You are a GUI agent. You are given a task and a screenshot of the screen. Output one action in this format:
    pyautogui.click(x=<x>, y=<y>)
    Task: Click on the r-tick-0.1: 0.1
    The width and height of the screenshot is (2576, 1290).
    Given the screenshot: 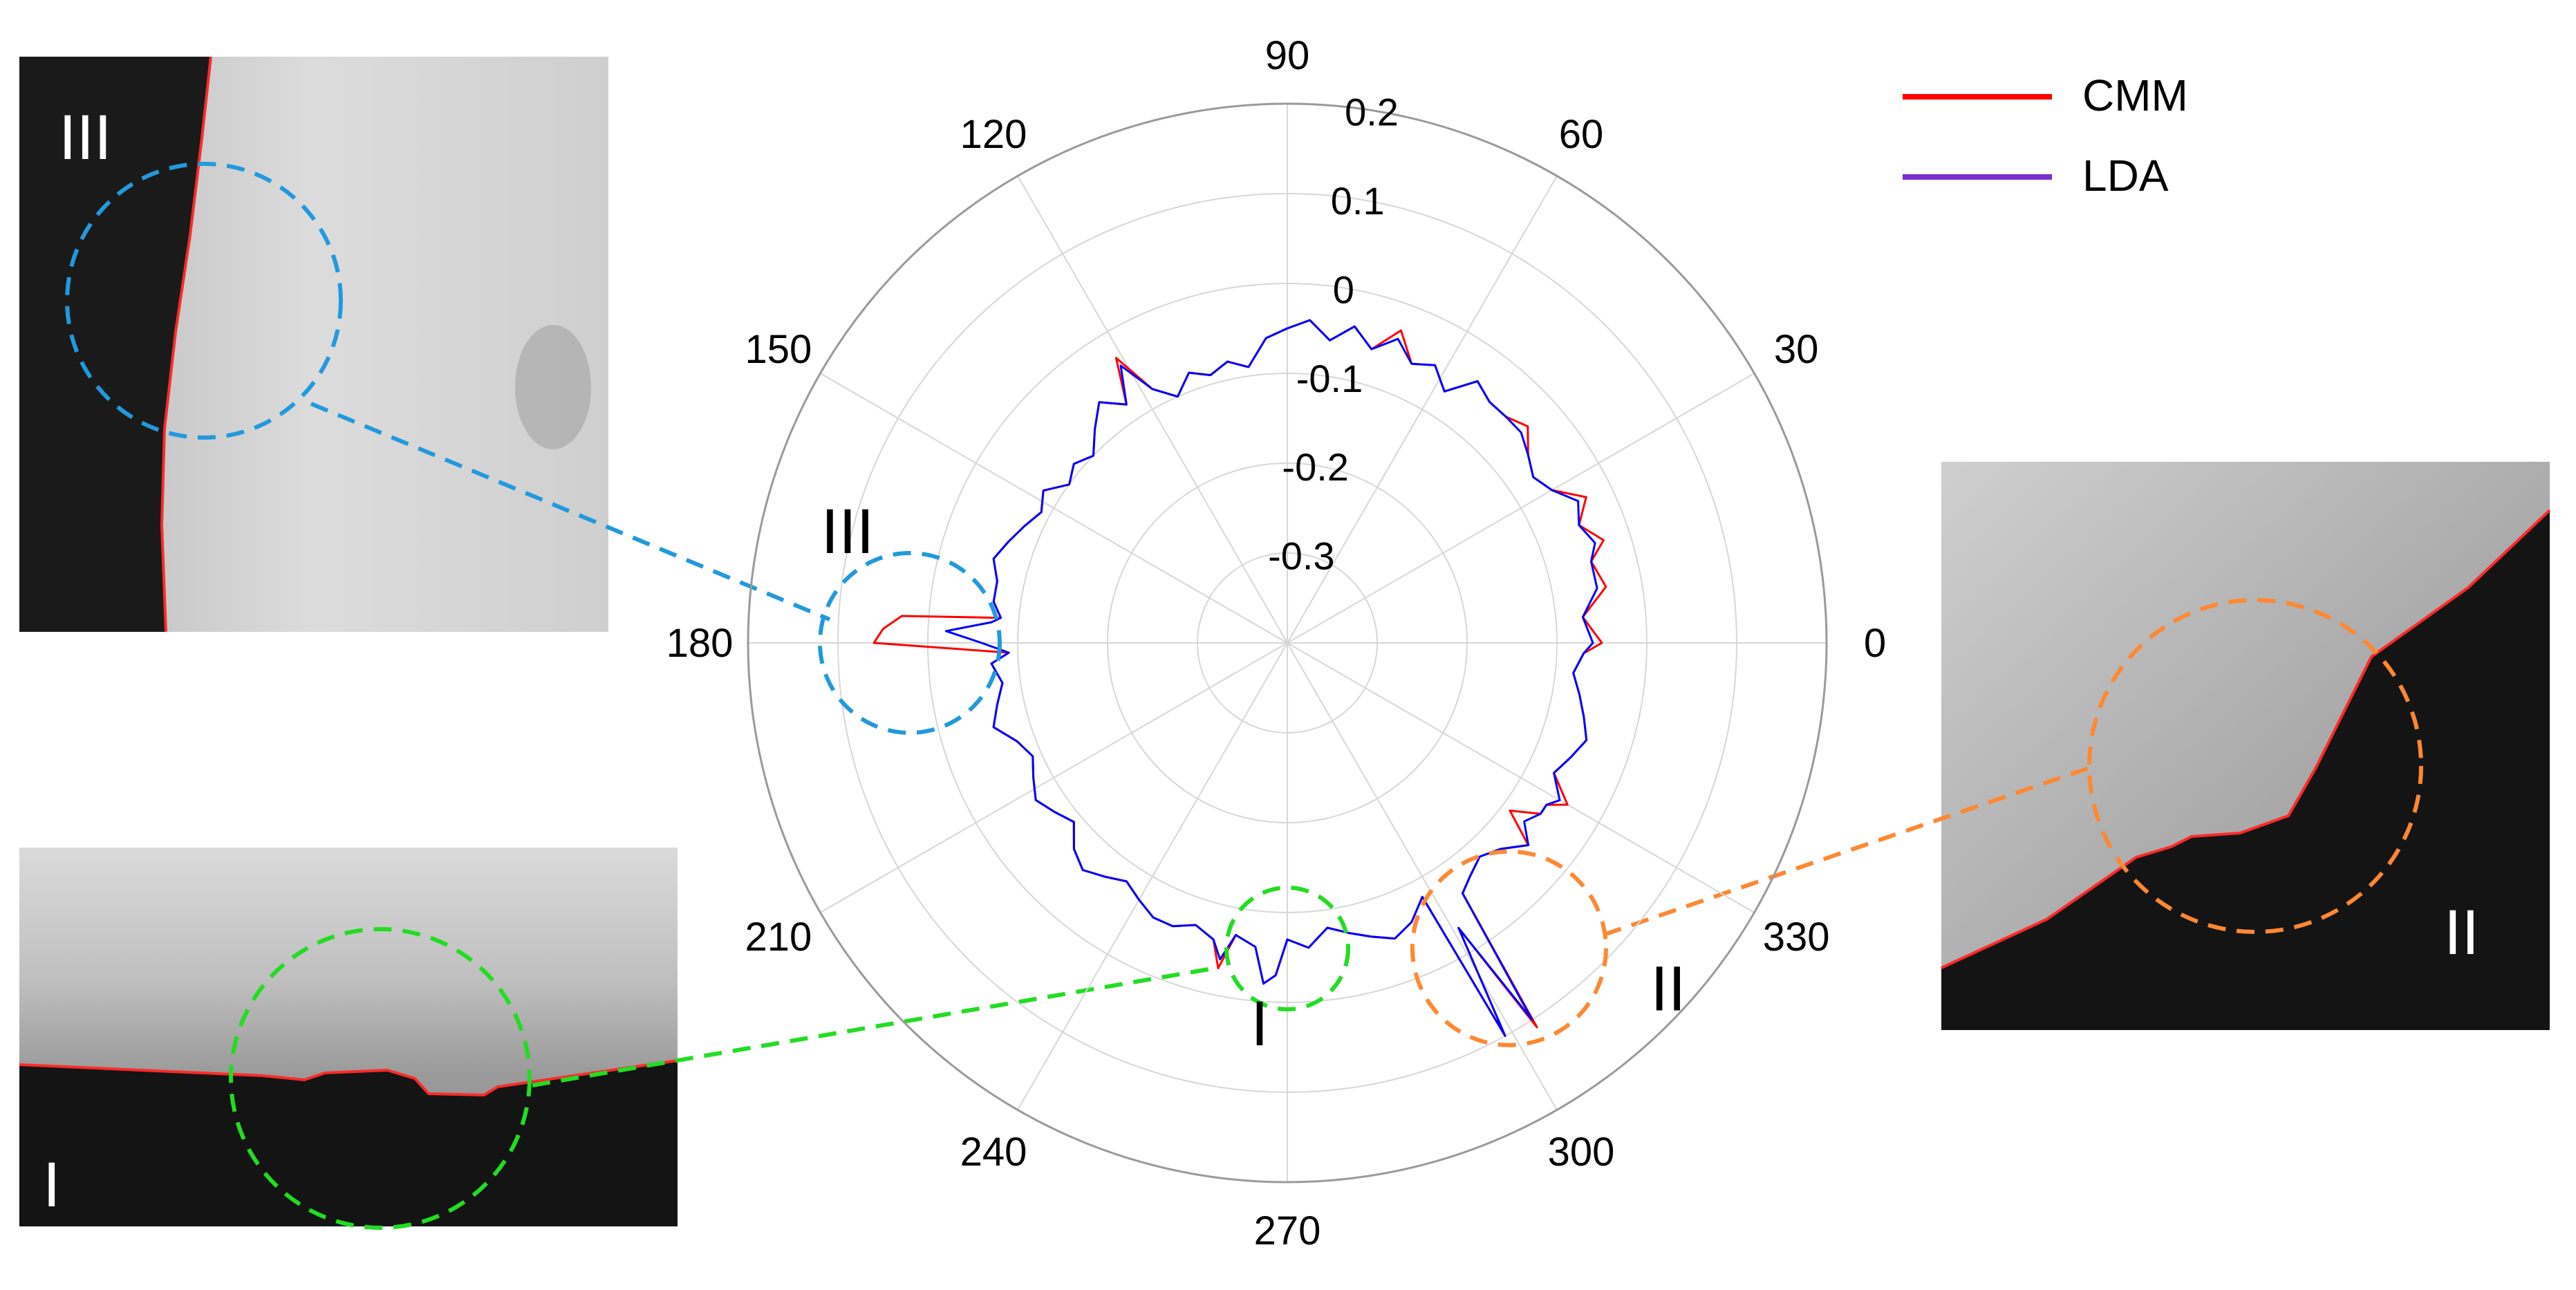 What is the action you would take?
    pyautogui.click(x=1358, y=201)
    